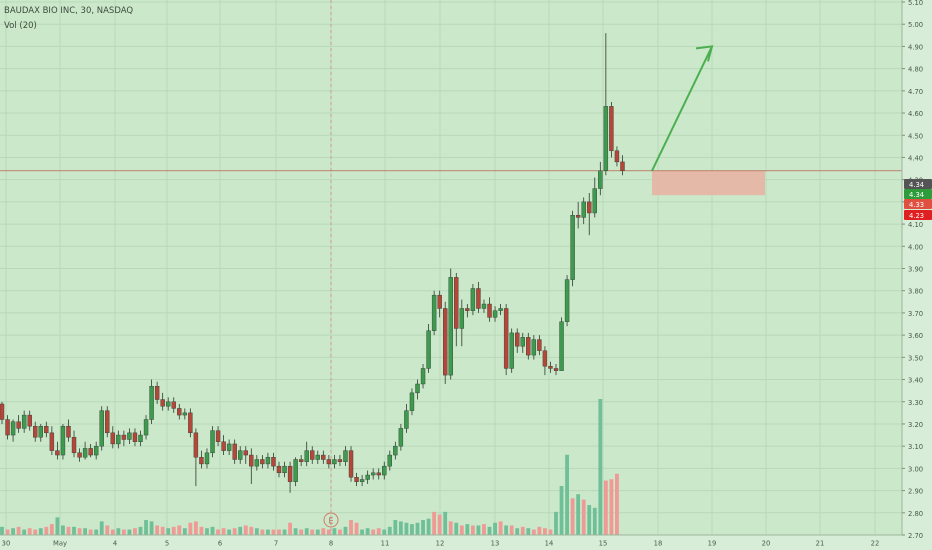 The image size is (932, 550). I want to click on price-badge, so click(918, 194).